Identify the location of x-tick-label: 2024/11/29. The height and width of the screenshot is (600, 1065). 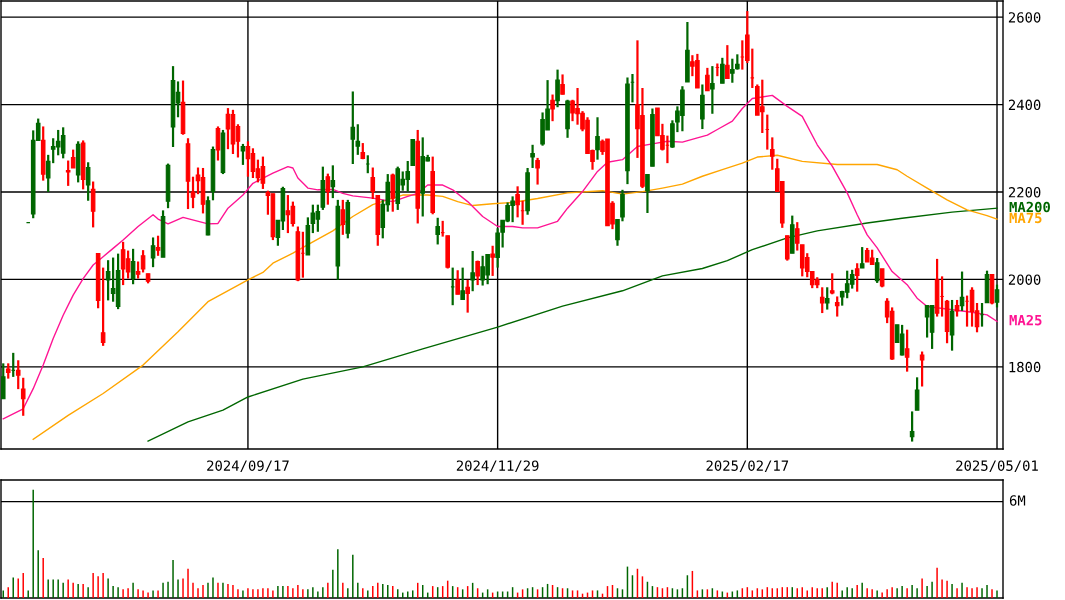
(497, 466).